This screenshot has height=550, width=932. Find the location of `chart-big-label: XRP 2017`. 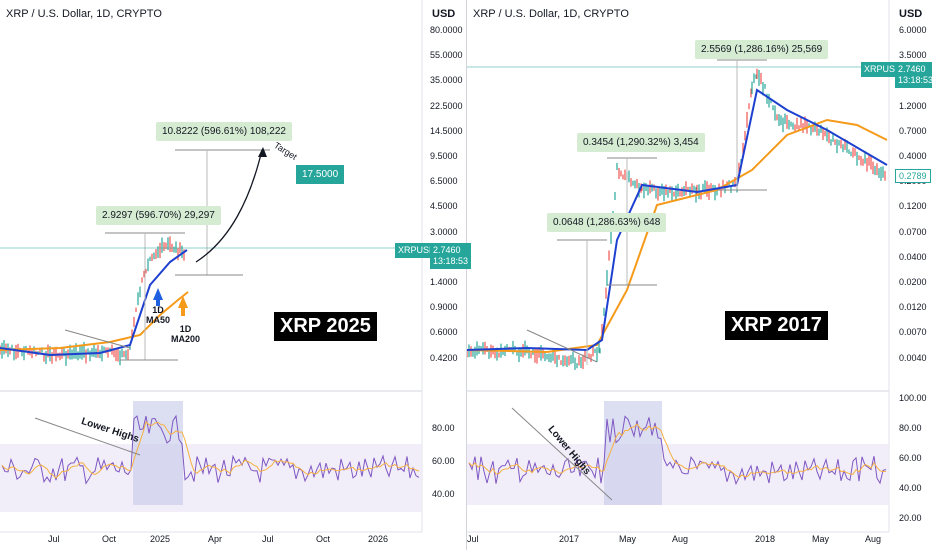

chart-big-label: XRP 2017 is located at coordinates (776, 325).